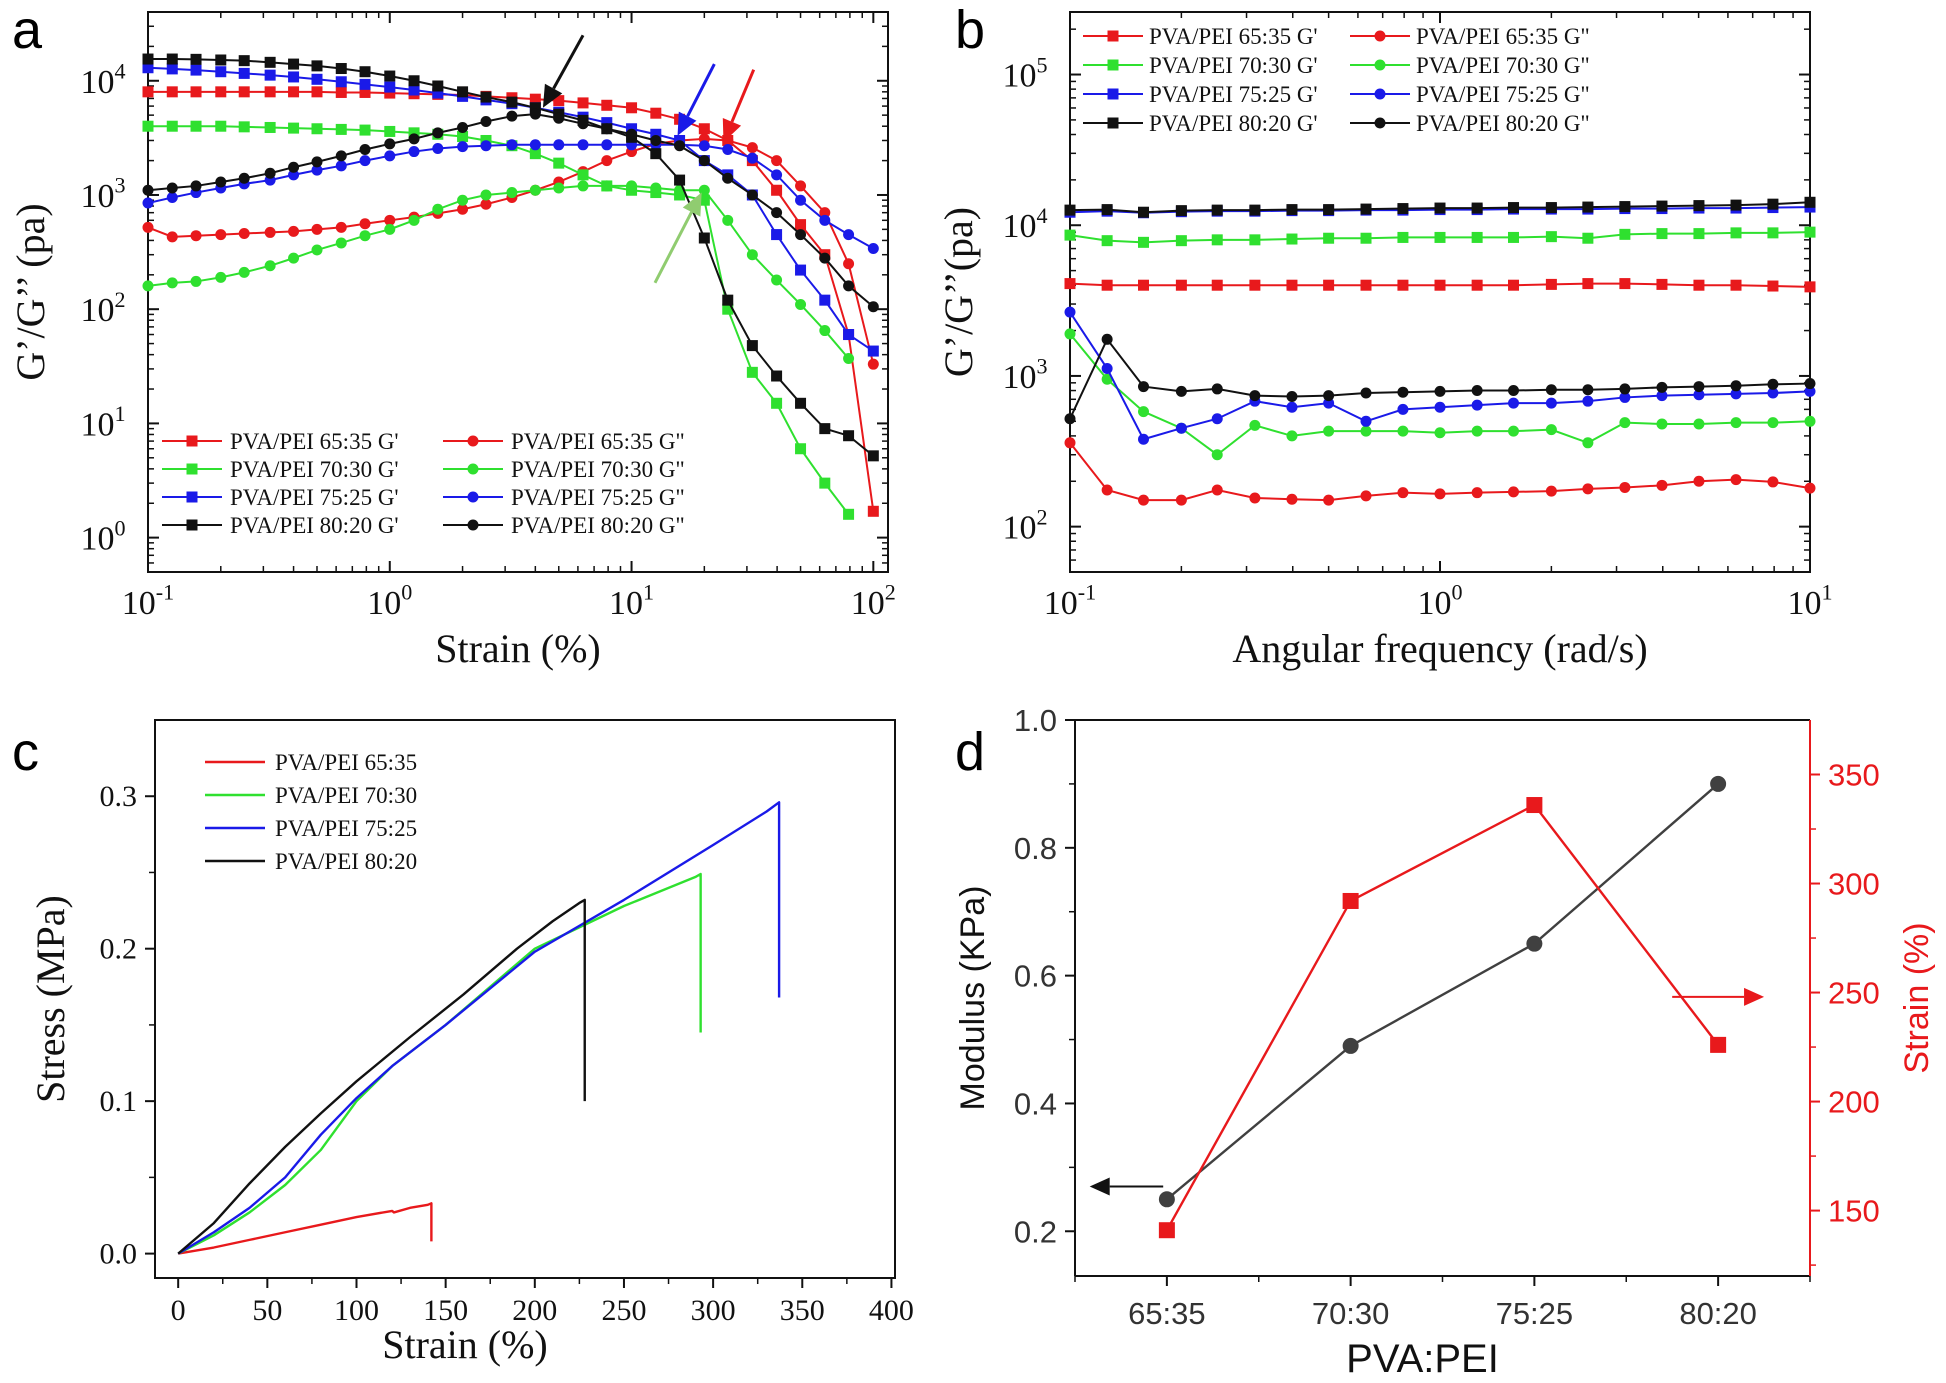 The image size is (1946, 1383). I want to click on x-tick-label: 400, so click(891, 1310).